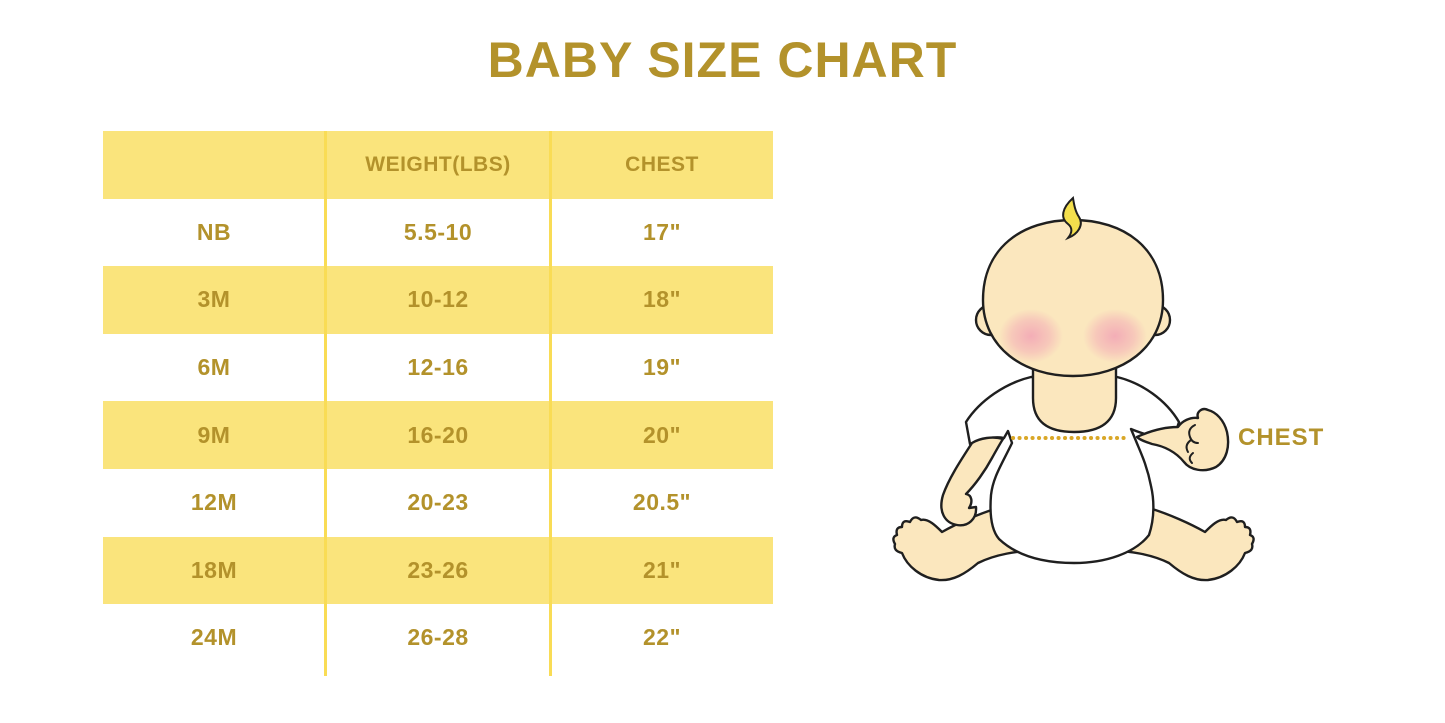 The height and width of the screenshot is (723, 1445). Describe the element at coordinates (662, 367) in the screenshot. I see `chest-cell: 19"` at that location.